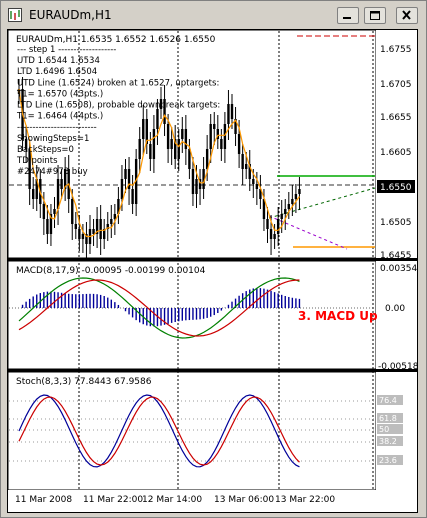  What do you see at coordinates (388, 460) in the screenshot?
I see `stoch-tick-label: 23.6` at bounding box center [388, 460].